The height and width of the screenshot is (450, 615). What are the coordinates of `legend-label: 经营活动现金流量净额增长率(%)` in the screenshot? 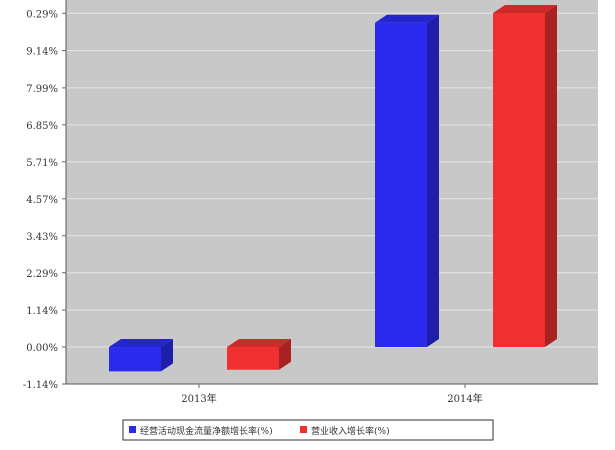 It's located at (206, 431).